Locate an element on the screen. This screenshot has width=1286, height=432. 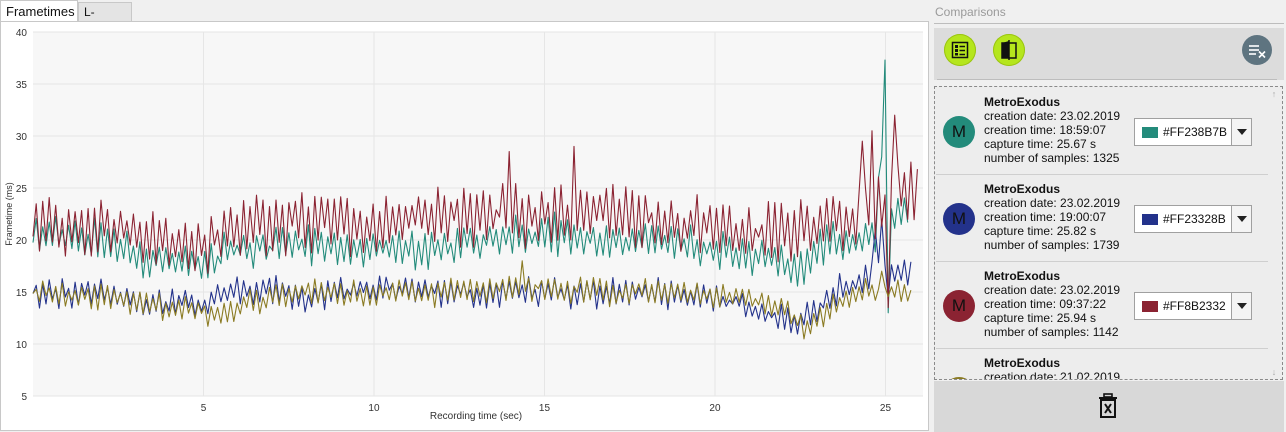
split-view-icon is located at coordinates (1009, 50).